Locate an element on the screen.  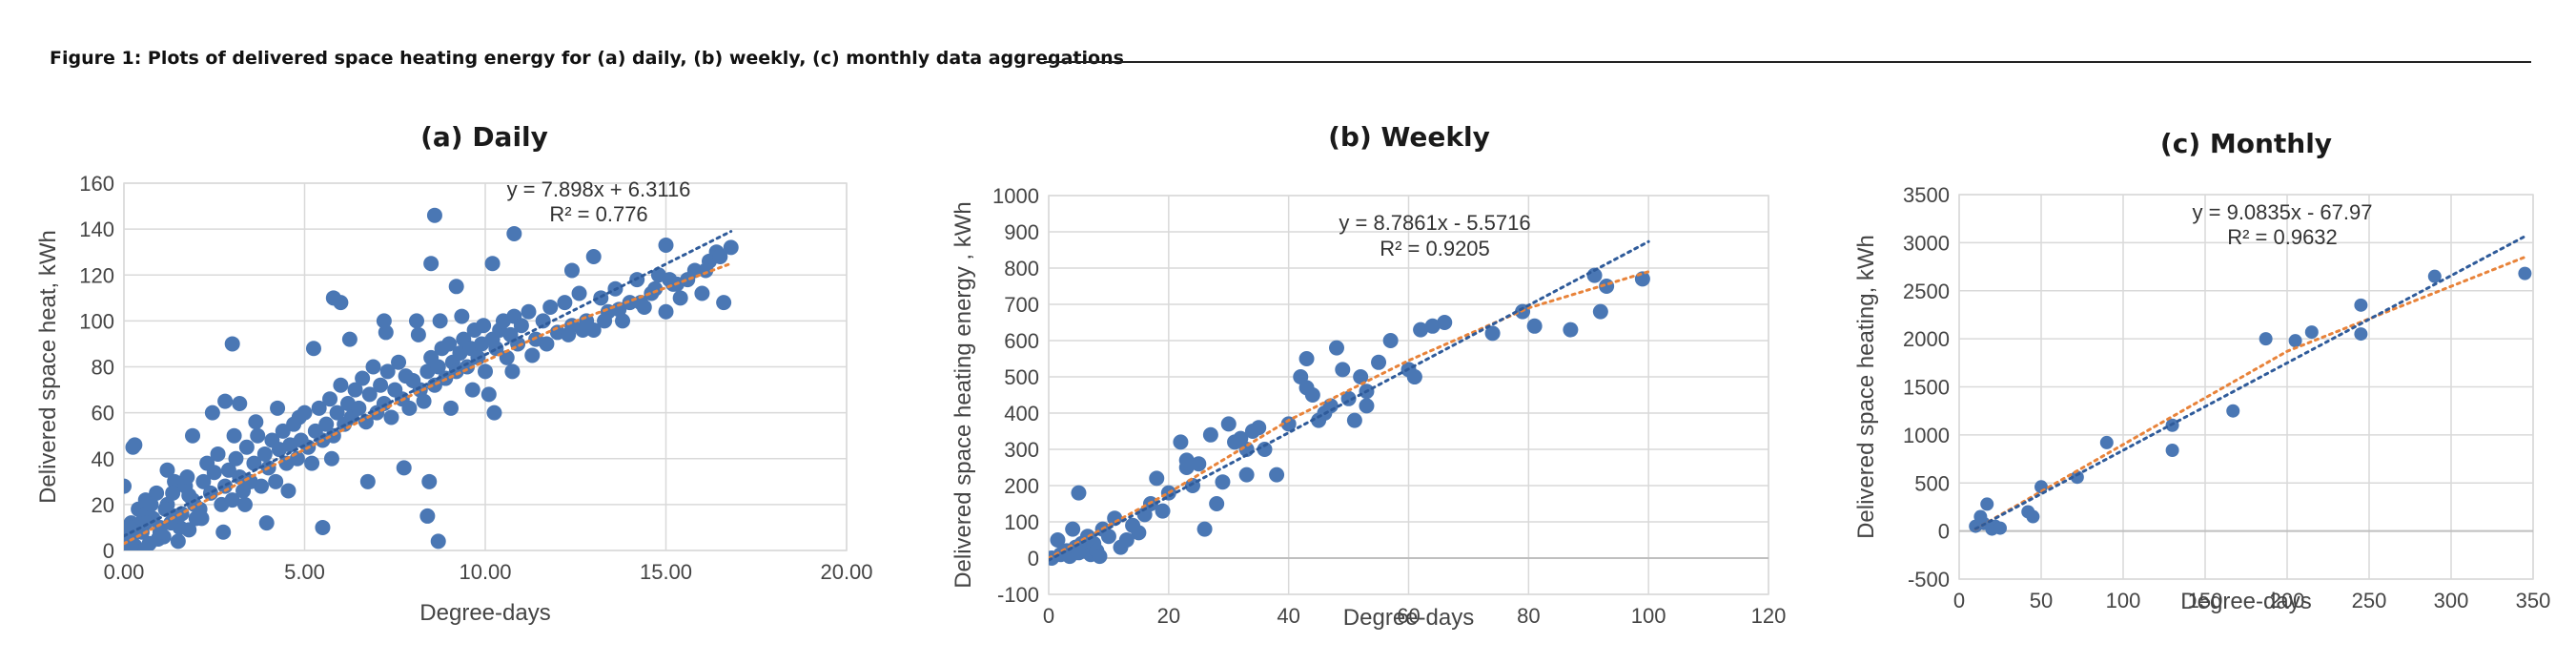
chart-2-ytick-label: 2000 is located at coordinates (1926, 339).